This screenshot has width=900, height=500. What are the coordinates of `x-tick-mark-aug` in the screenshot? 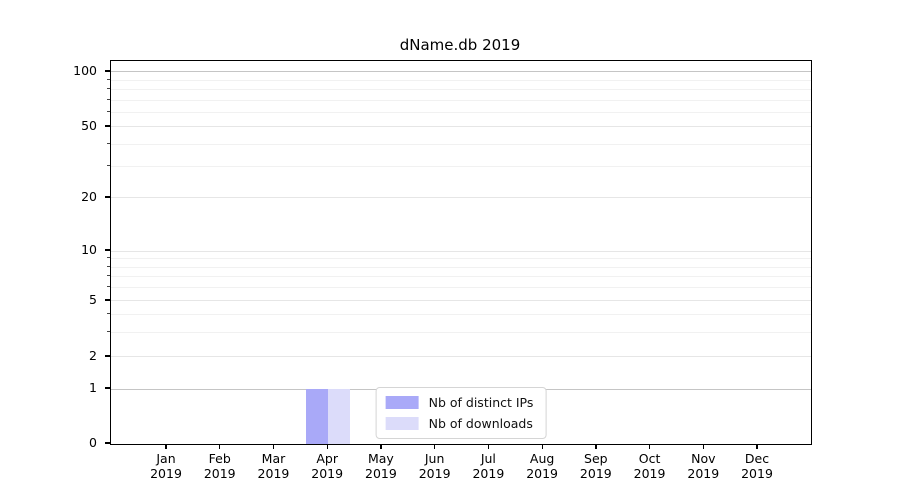 It's located at (542, 447).